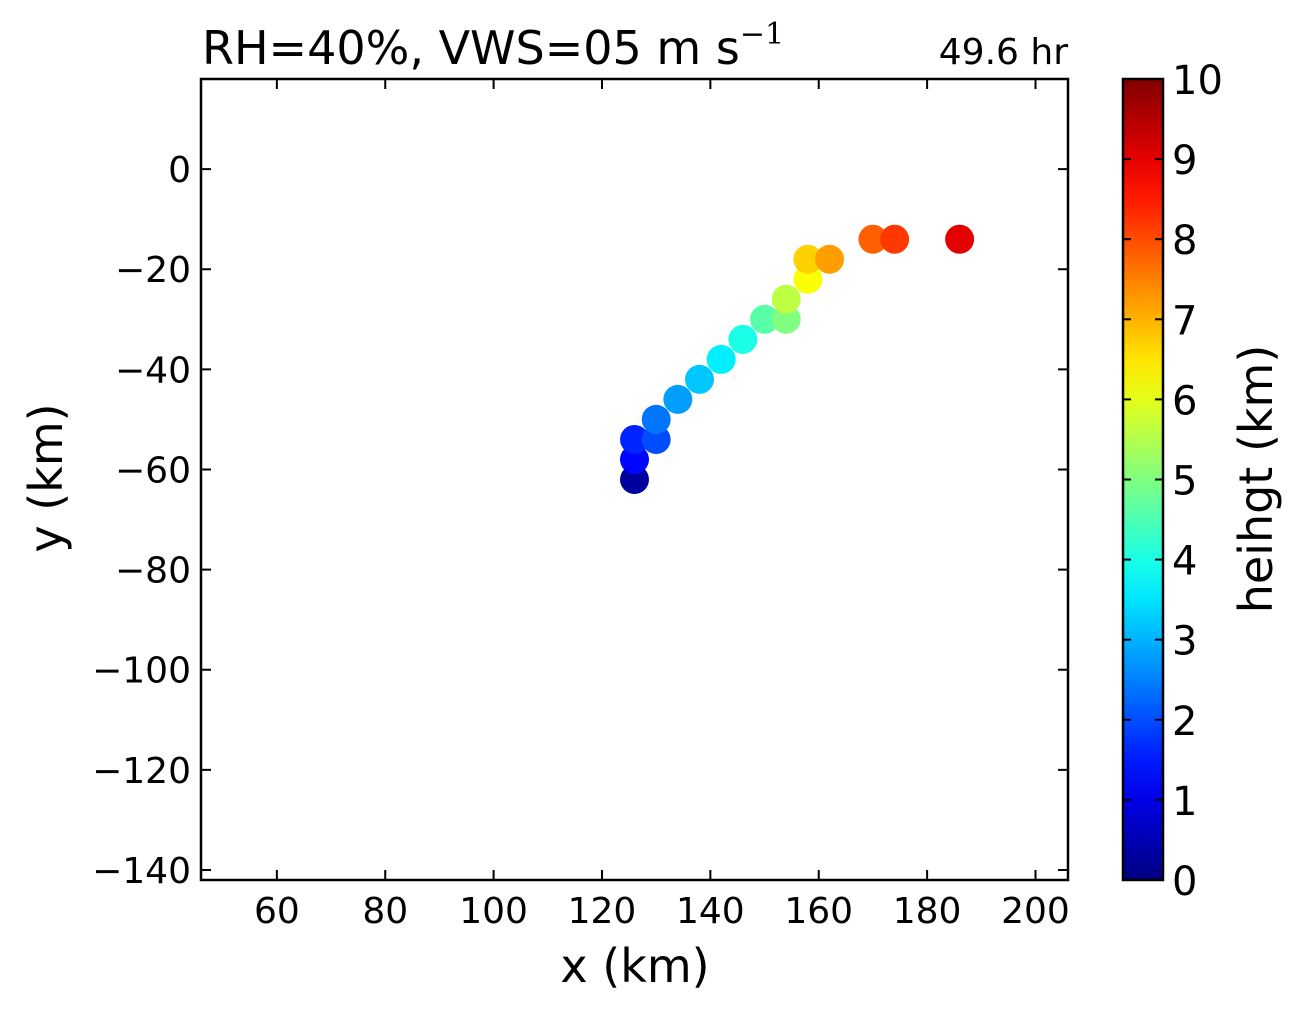 The image size is (1304, 1012). Describe the element at coordinates (385, 911) in the screenshot. I see `x-tick-label: 80` at that location.